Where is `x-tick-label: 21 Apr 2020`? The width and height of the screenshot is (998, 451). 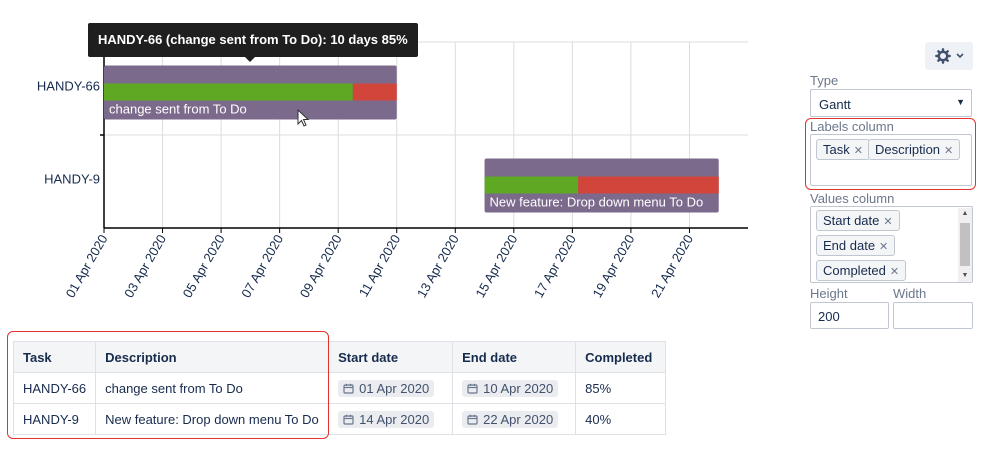
x-tick-label: 21 Apr 2020 is located at coordinates (672, 266).